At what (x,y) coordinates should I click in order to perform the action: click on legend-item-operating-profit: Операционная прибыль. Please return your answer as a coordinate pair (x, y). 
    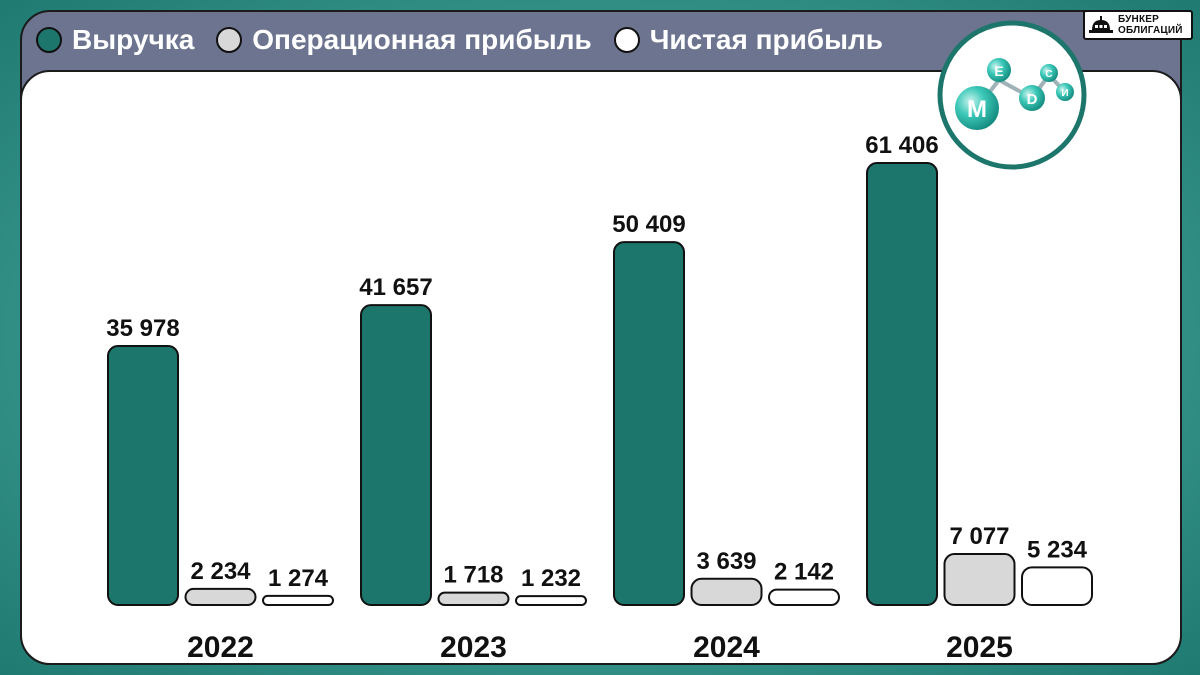
    Looking at the image, I should click on (404, 40).